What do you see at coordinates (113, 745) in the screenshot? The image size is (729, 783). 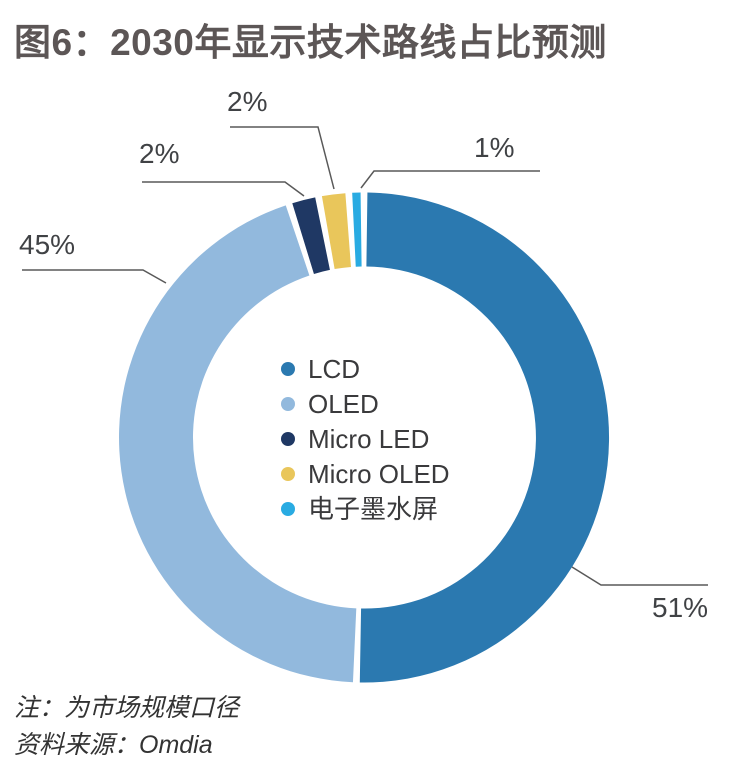 I see `footnote-source: 资料来源：Omdia` at bounding box center [113, 745].